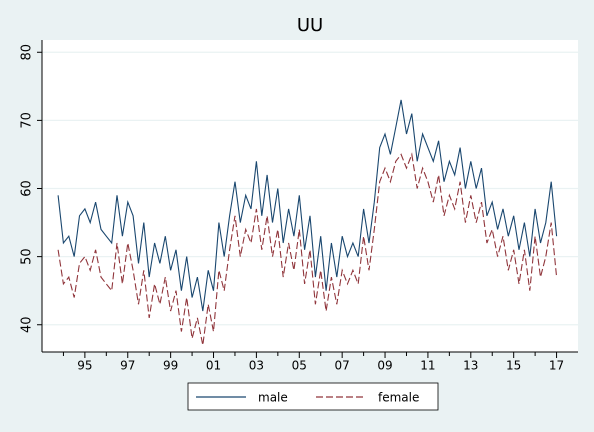 The image size is (594, 432). Describe the element at coordinates (213, 366) in the screenshot. I see `x-tick-label: 01` at that location.